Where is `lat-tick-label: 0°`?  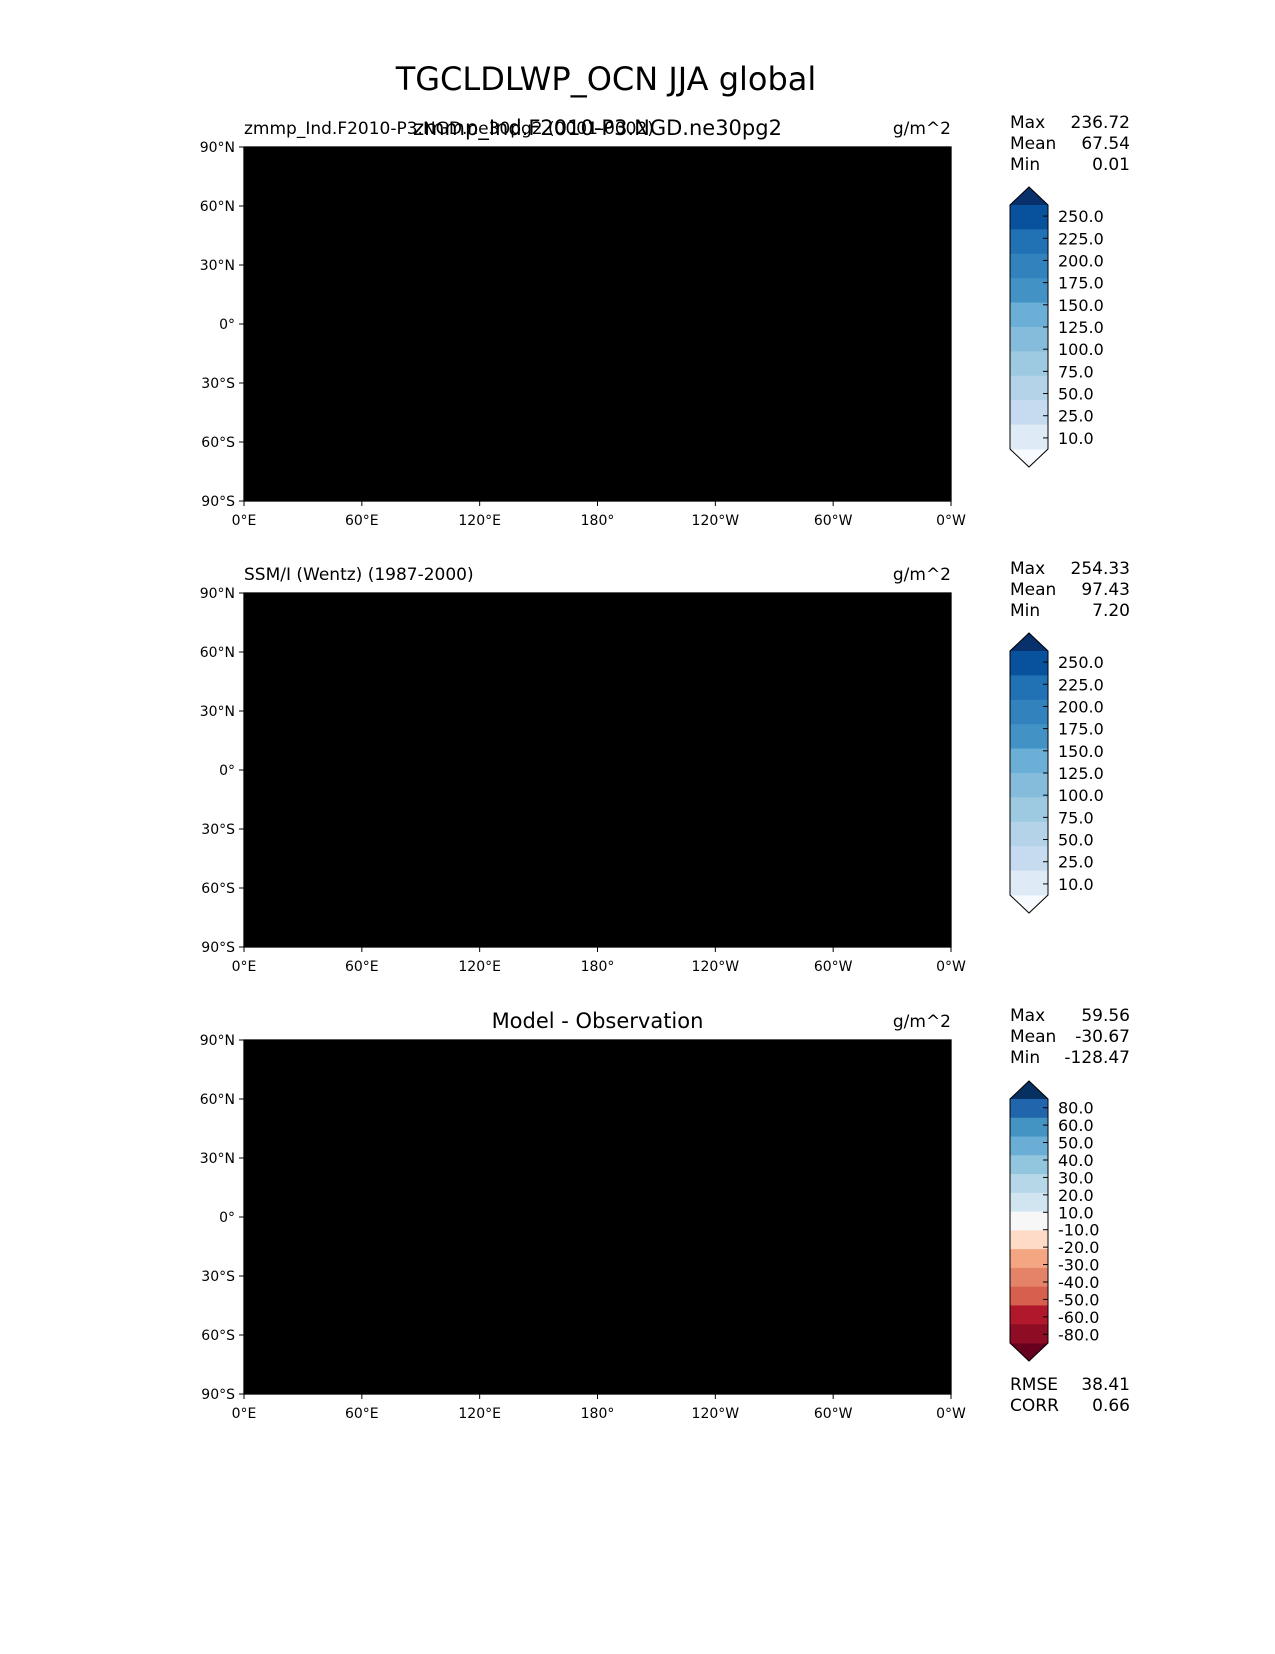
lat-tick-label: 0° is located at coordinates (227, 1218).